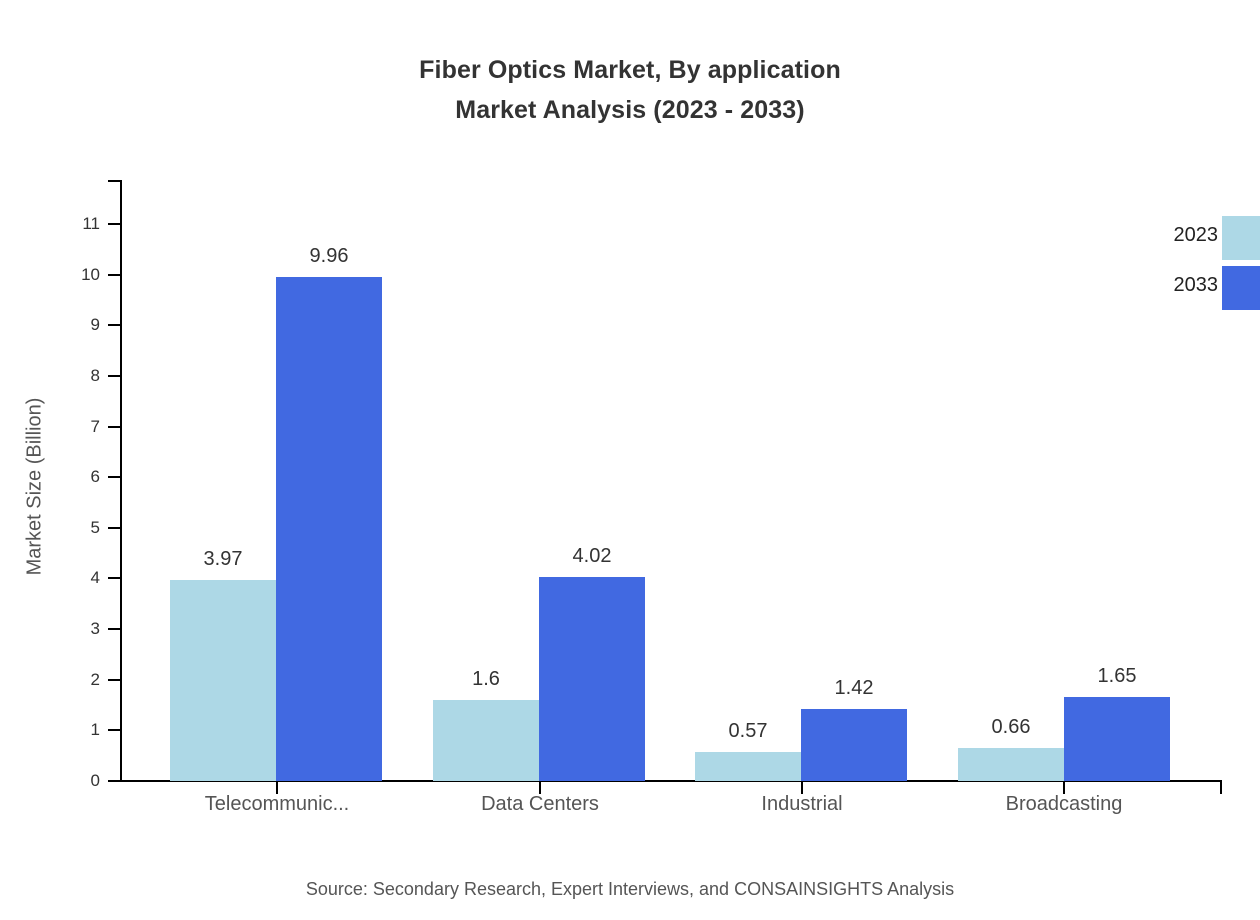  What do you see at coordinates (95, 426) in the screenshot?
I see `y-tick-label: 7` at bounding box center [95, 426].